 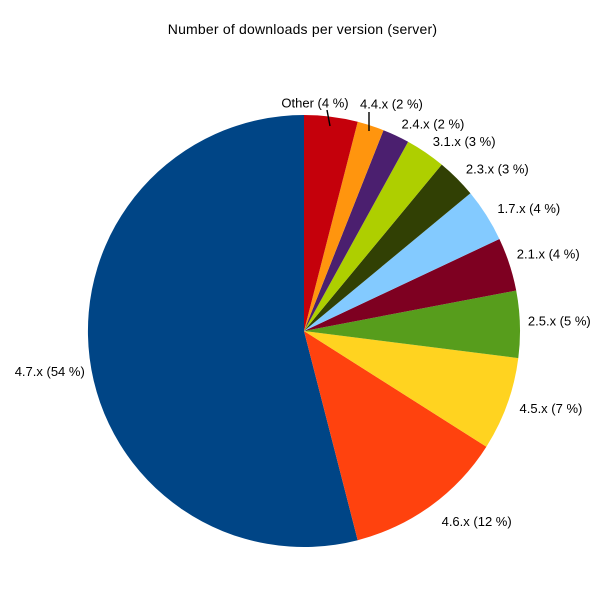 I want to click on slice-label-4-6-x: 4.6.x (12 %), so click(x=477, y=521).